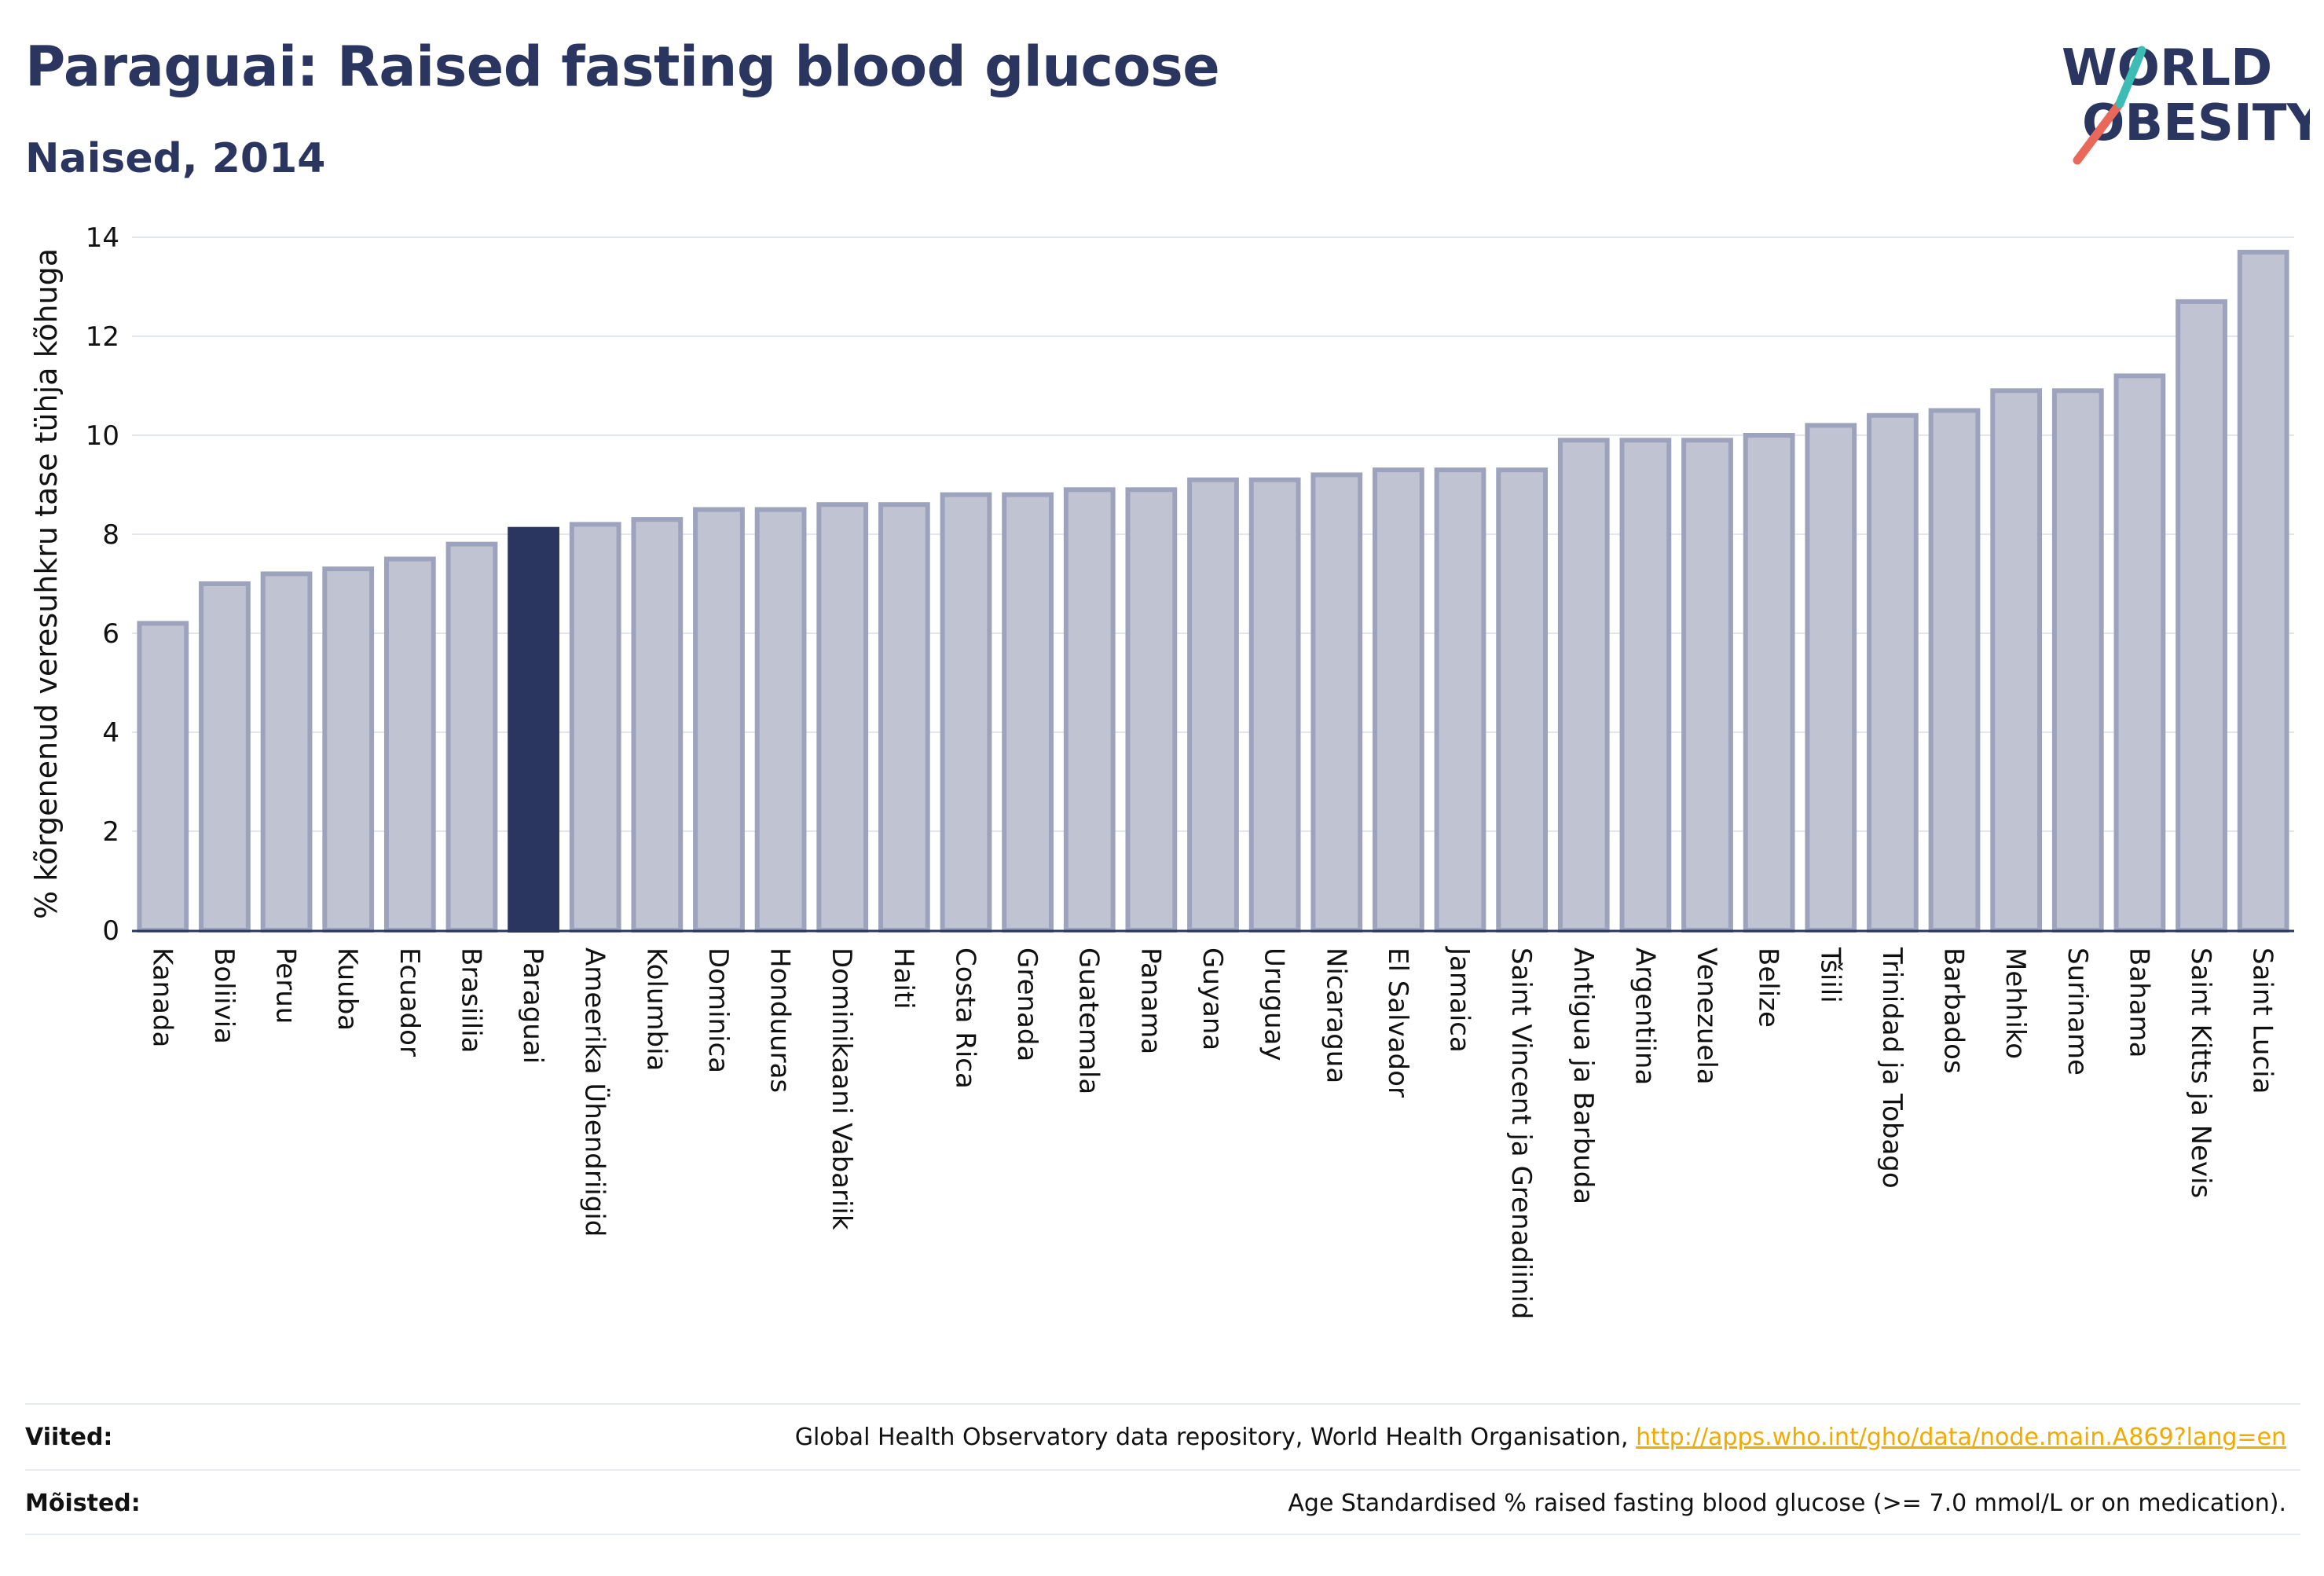 The height and width of the screenshot is (1576, 2324). What do you see at coordinates (1459, 999) in the screenshot?
I see `x-tick-label: Jamaica` at bounding box center [1459, 999].